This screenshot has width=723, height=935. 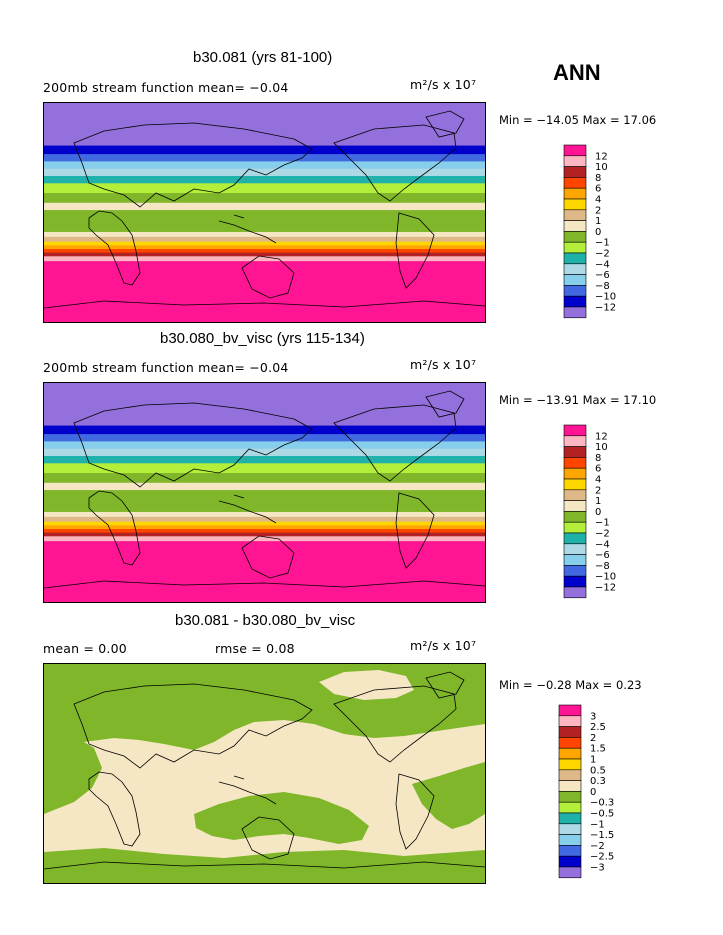 What do you see at coordinates (602, 814) in the screenshot?
I see `colorbar-tick-label: −0.5` at bounding box center [602, 814].